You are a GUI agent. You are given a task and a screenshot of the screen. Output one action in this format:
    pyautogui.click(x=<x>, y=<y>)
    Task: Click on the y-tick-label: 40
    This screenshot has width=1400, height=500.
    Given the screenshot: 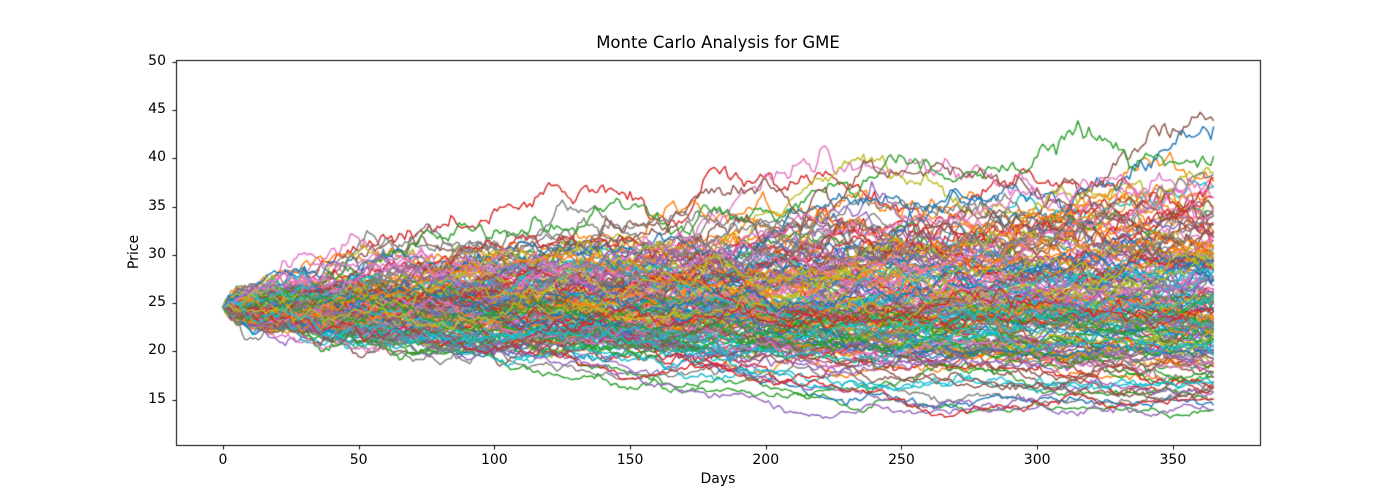 What is the action you would take?
    pyautogui.click(x=157, y=157)
    